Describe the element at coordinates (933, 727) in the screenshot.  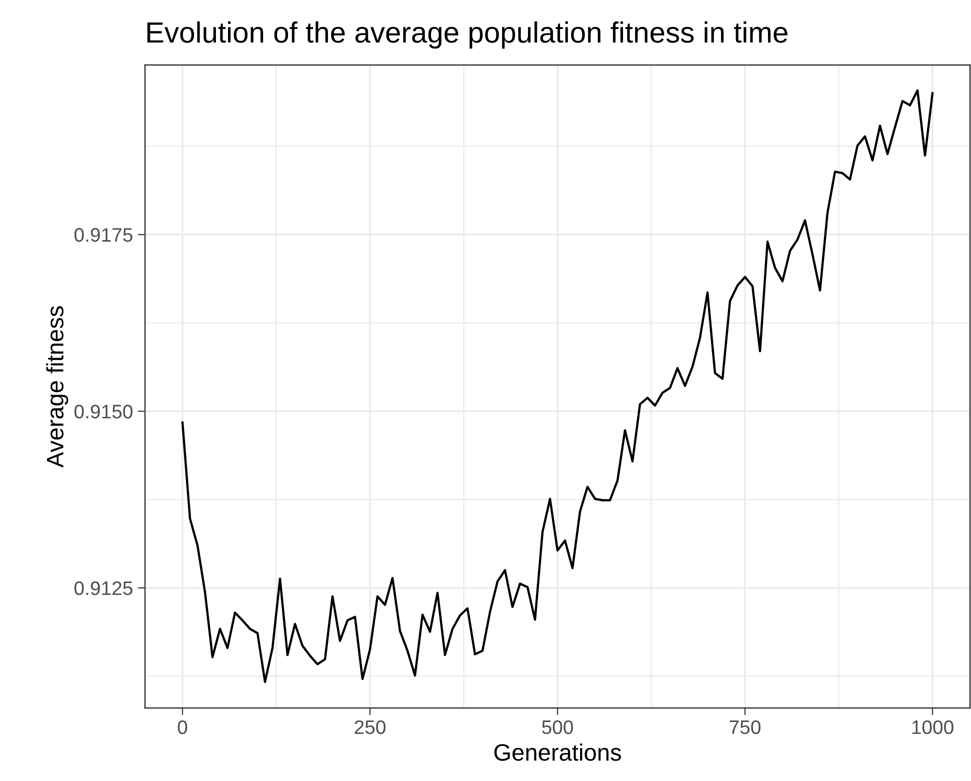
I see `x-tick-label: 1000` at that location.